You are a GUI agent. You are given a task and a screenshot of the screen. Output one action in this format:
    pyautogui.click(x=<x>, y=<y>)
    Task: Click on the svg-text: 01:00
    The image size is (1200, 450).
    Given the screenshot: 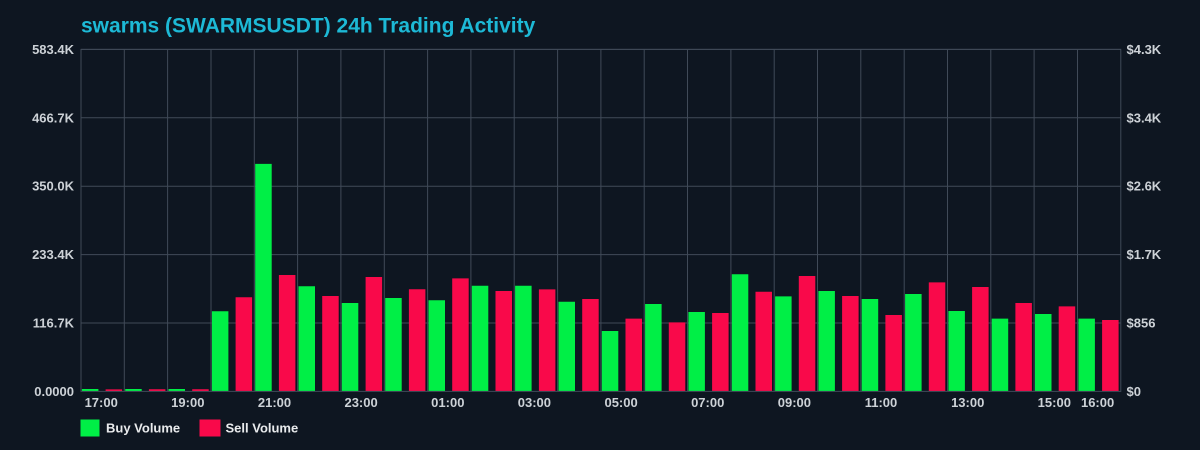 What is the action you would take?
    pyautogui.click(x=447, y=402)
    